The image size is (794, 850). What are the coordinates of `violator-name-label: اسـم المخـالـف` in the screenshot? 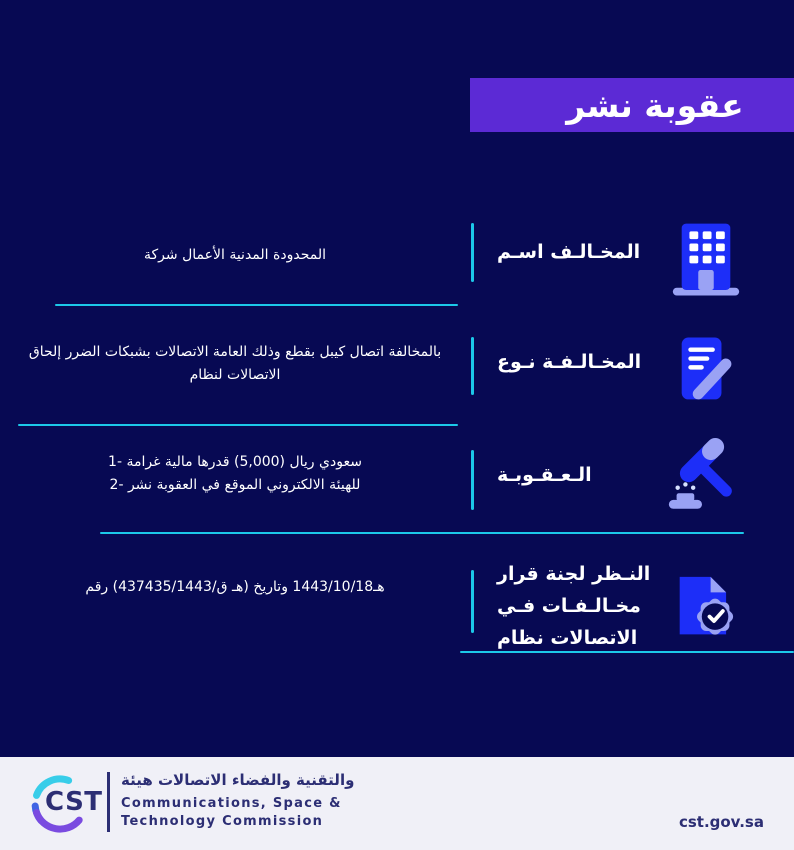 It's located at (568, 252).